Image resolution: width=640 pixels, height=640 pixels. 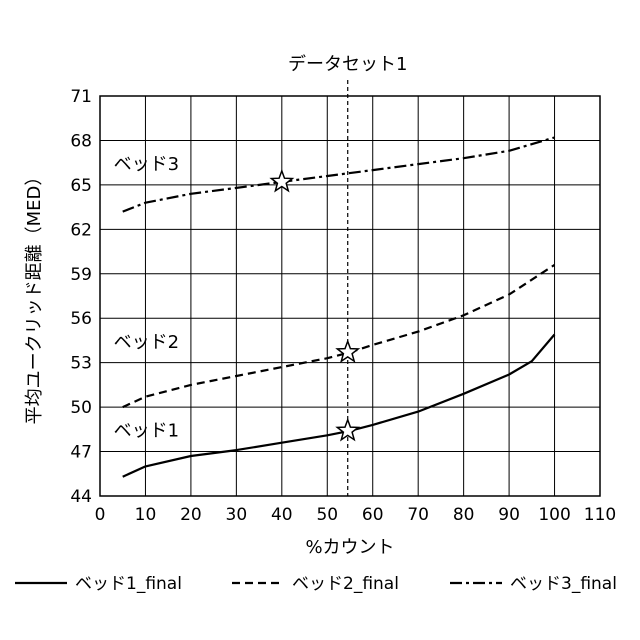 I want to click on x-axis-label: %カウント, so click(x=349, y=547).